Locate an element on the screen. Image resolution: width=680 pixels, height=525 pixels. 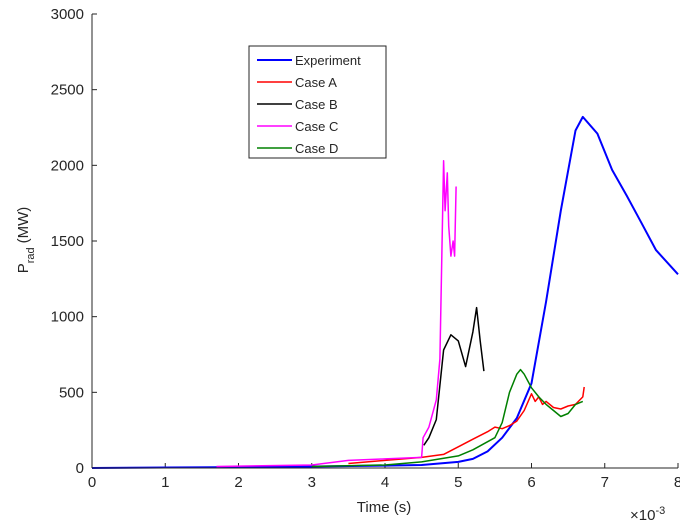
x-tick-label: 2 is located at coordinates (238, 482).